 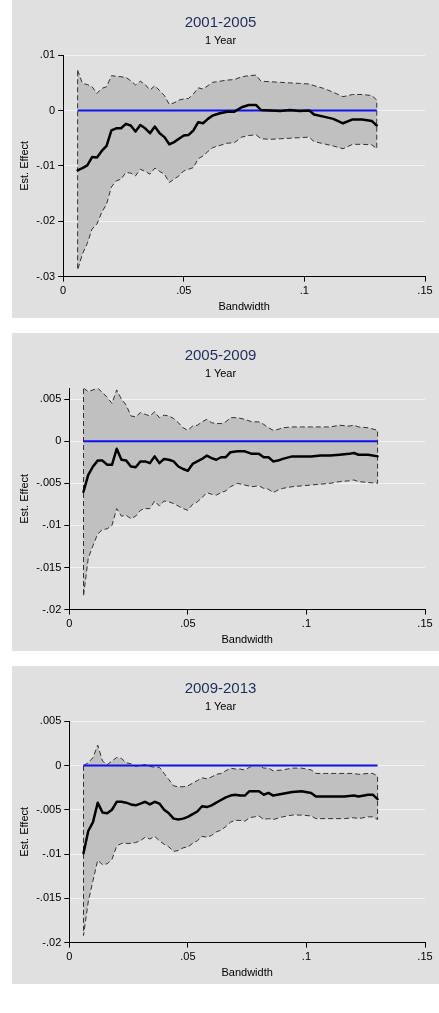 What do you see at coordinates (220, 22) in the screenshot?
I see `chart-title: 2001-2005` at bounding box center [220, 22].